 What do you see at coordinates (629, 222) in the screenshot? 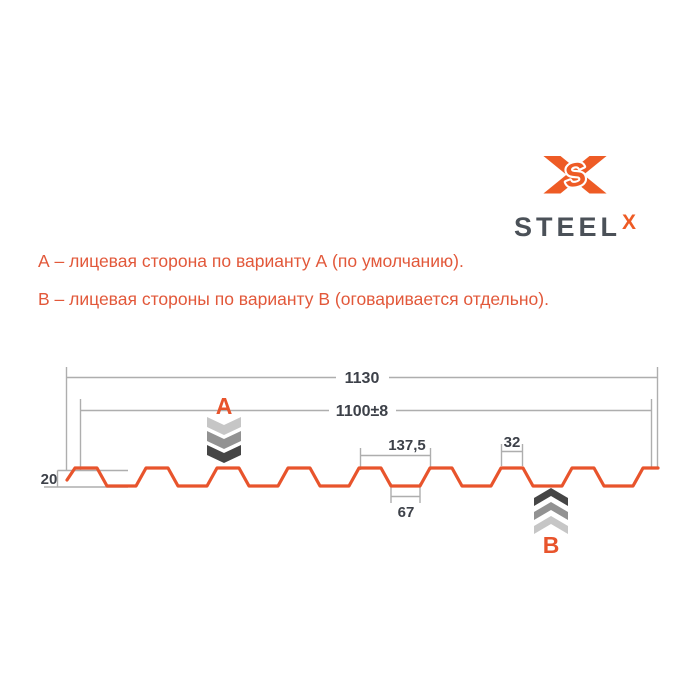
I see `brand-x-suffix: X` at bounding box center [629, 222].